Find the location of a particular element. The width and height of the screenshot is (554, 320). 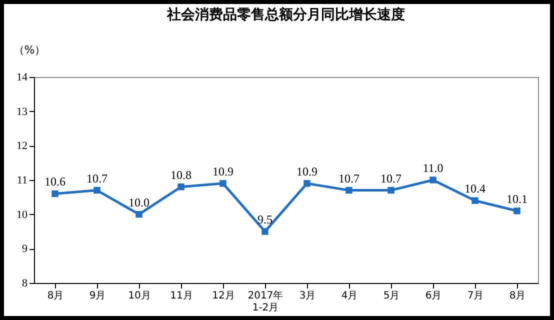

y-tick-label: 14 is located at coordinates (22, 78).